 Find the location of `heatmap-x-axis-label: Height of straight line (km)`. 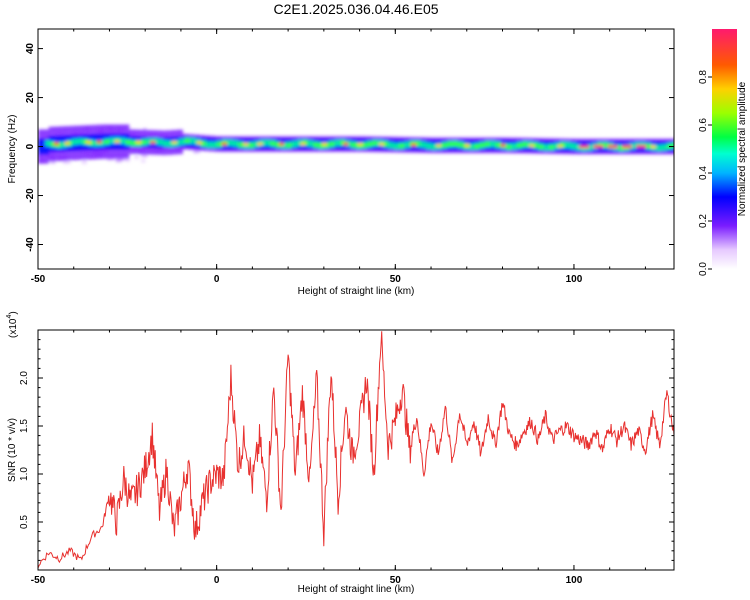

heatmap-x-axis-label: Height of straight line (km) is located at coordinates (356, 291).